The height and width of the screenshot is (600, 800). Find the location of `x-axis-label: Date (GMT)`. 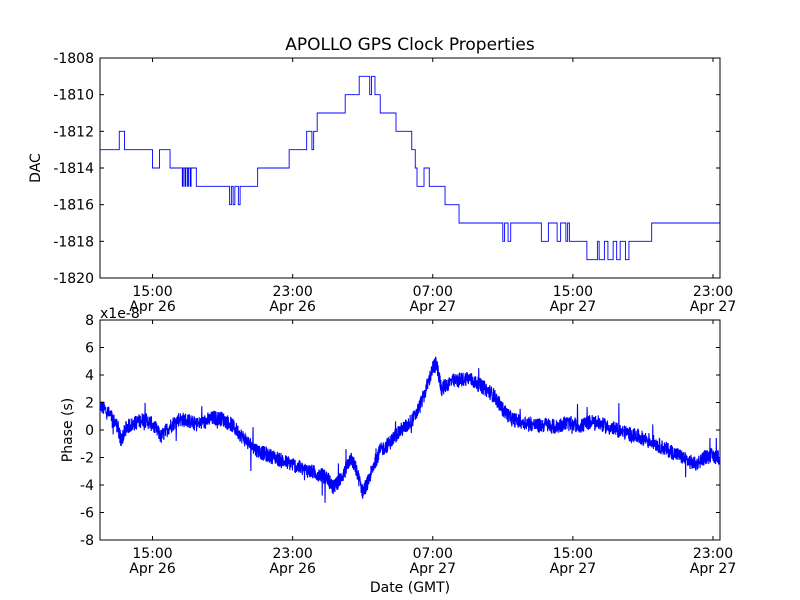

x-axis-label: Date (GMT) is located at coordinates (410, 588).